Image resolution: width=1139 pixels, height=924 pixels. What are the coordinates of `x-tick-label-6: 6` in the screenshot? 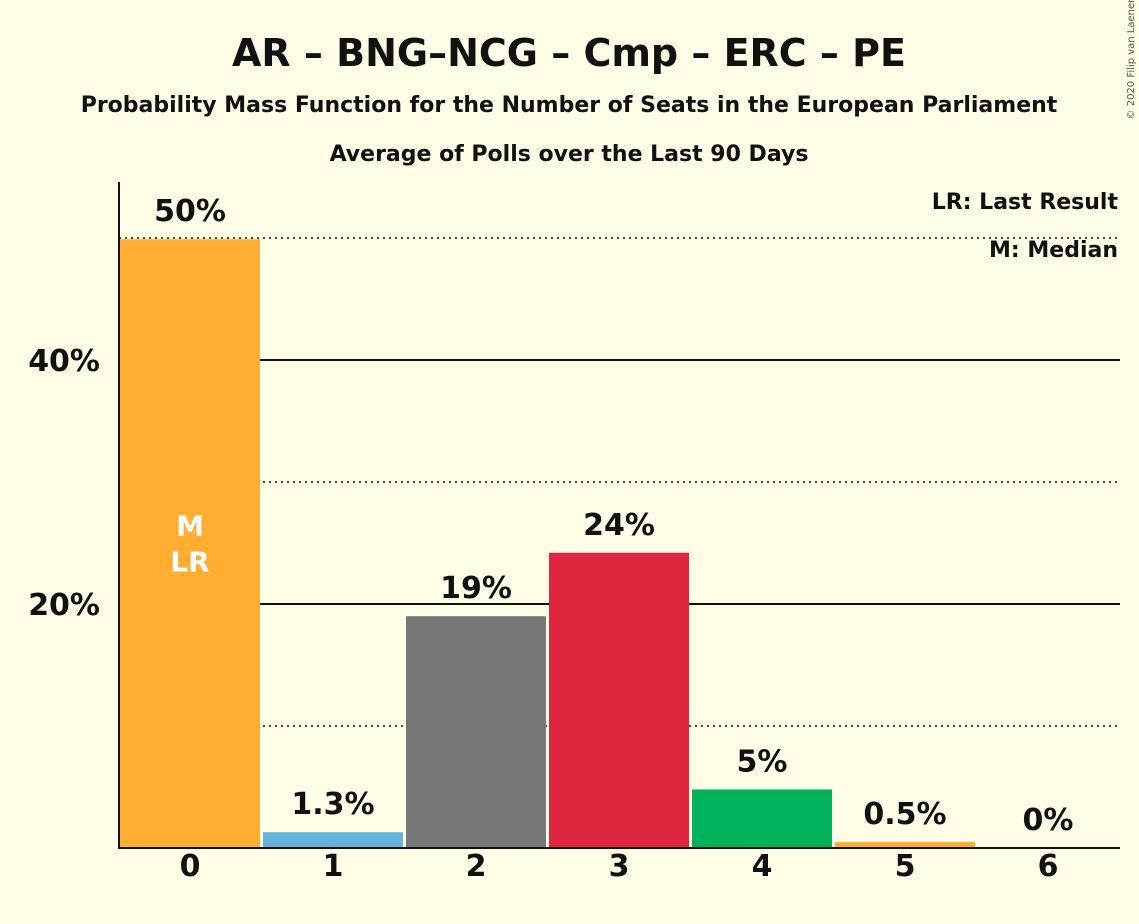 It's located at (1048, 866).